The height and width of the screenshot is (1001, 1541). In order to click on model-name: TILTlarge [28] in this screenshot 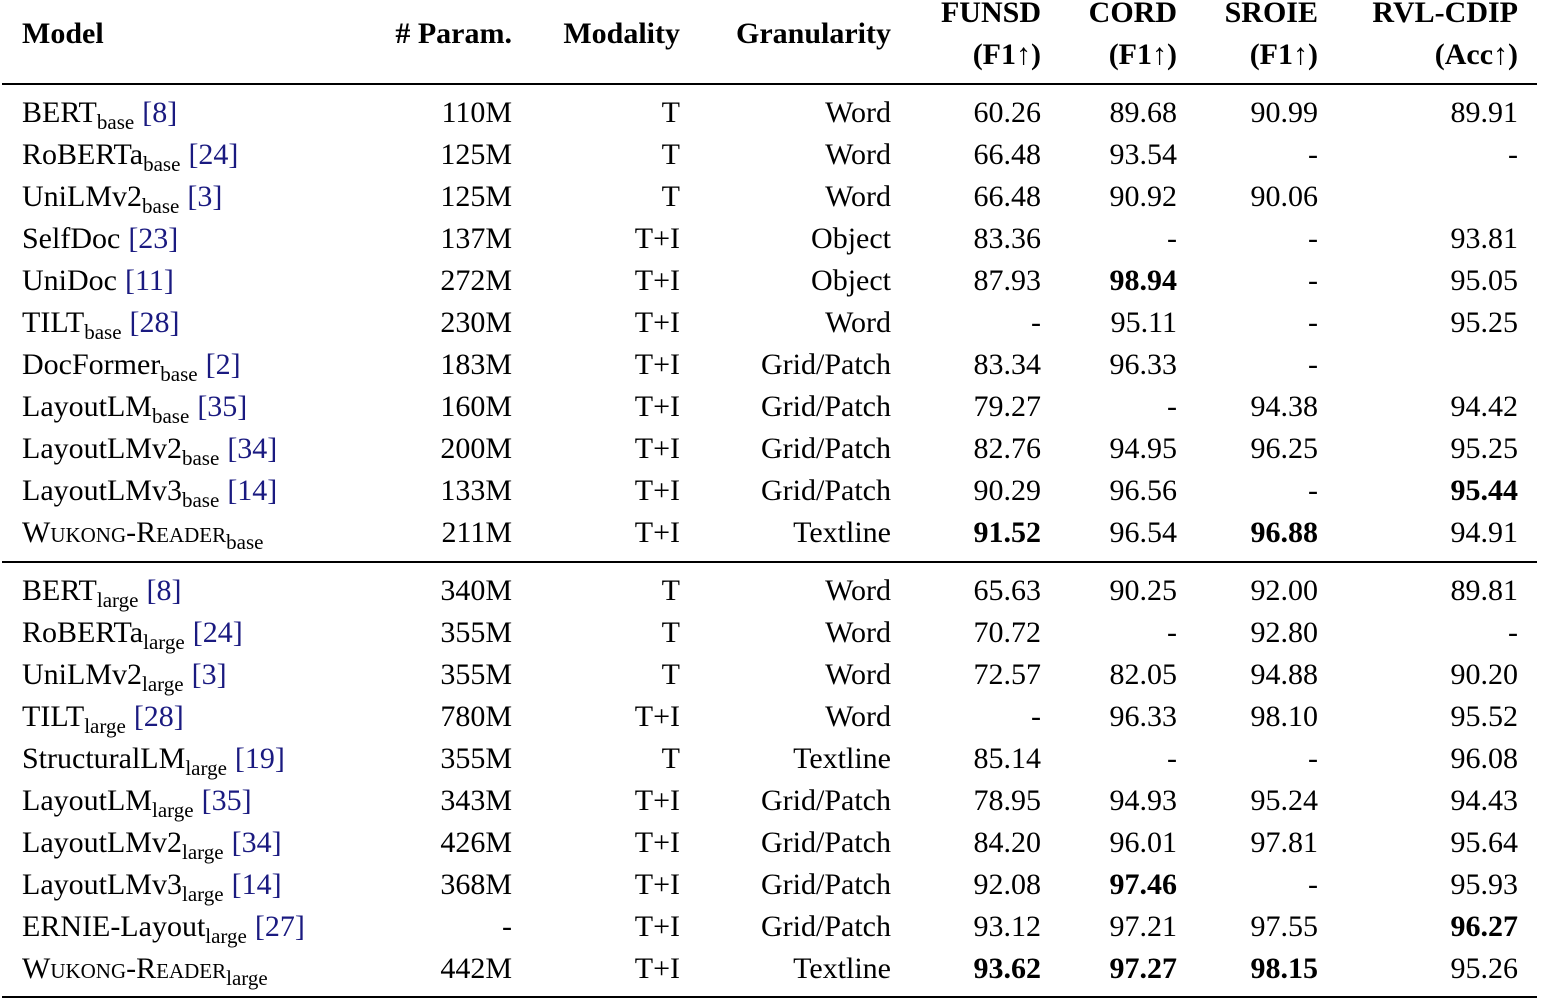, I will do `click(103, 719)`.